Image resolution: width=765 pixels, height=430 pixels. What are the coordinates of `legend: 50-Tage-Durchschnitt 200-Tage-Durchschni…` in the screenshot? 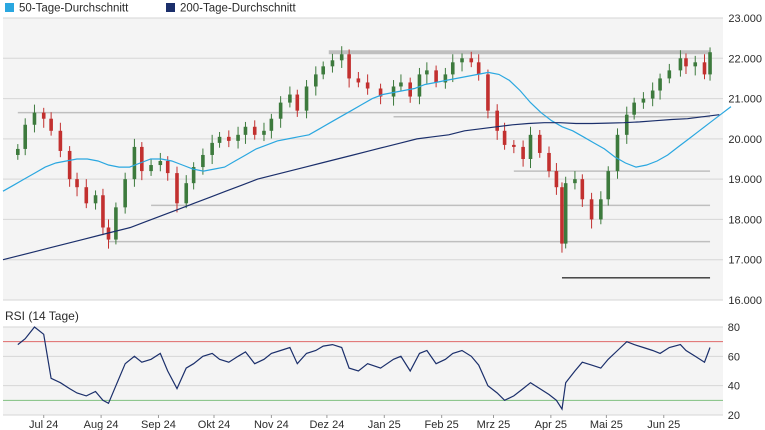 It's located at (151, 9).